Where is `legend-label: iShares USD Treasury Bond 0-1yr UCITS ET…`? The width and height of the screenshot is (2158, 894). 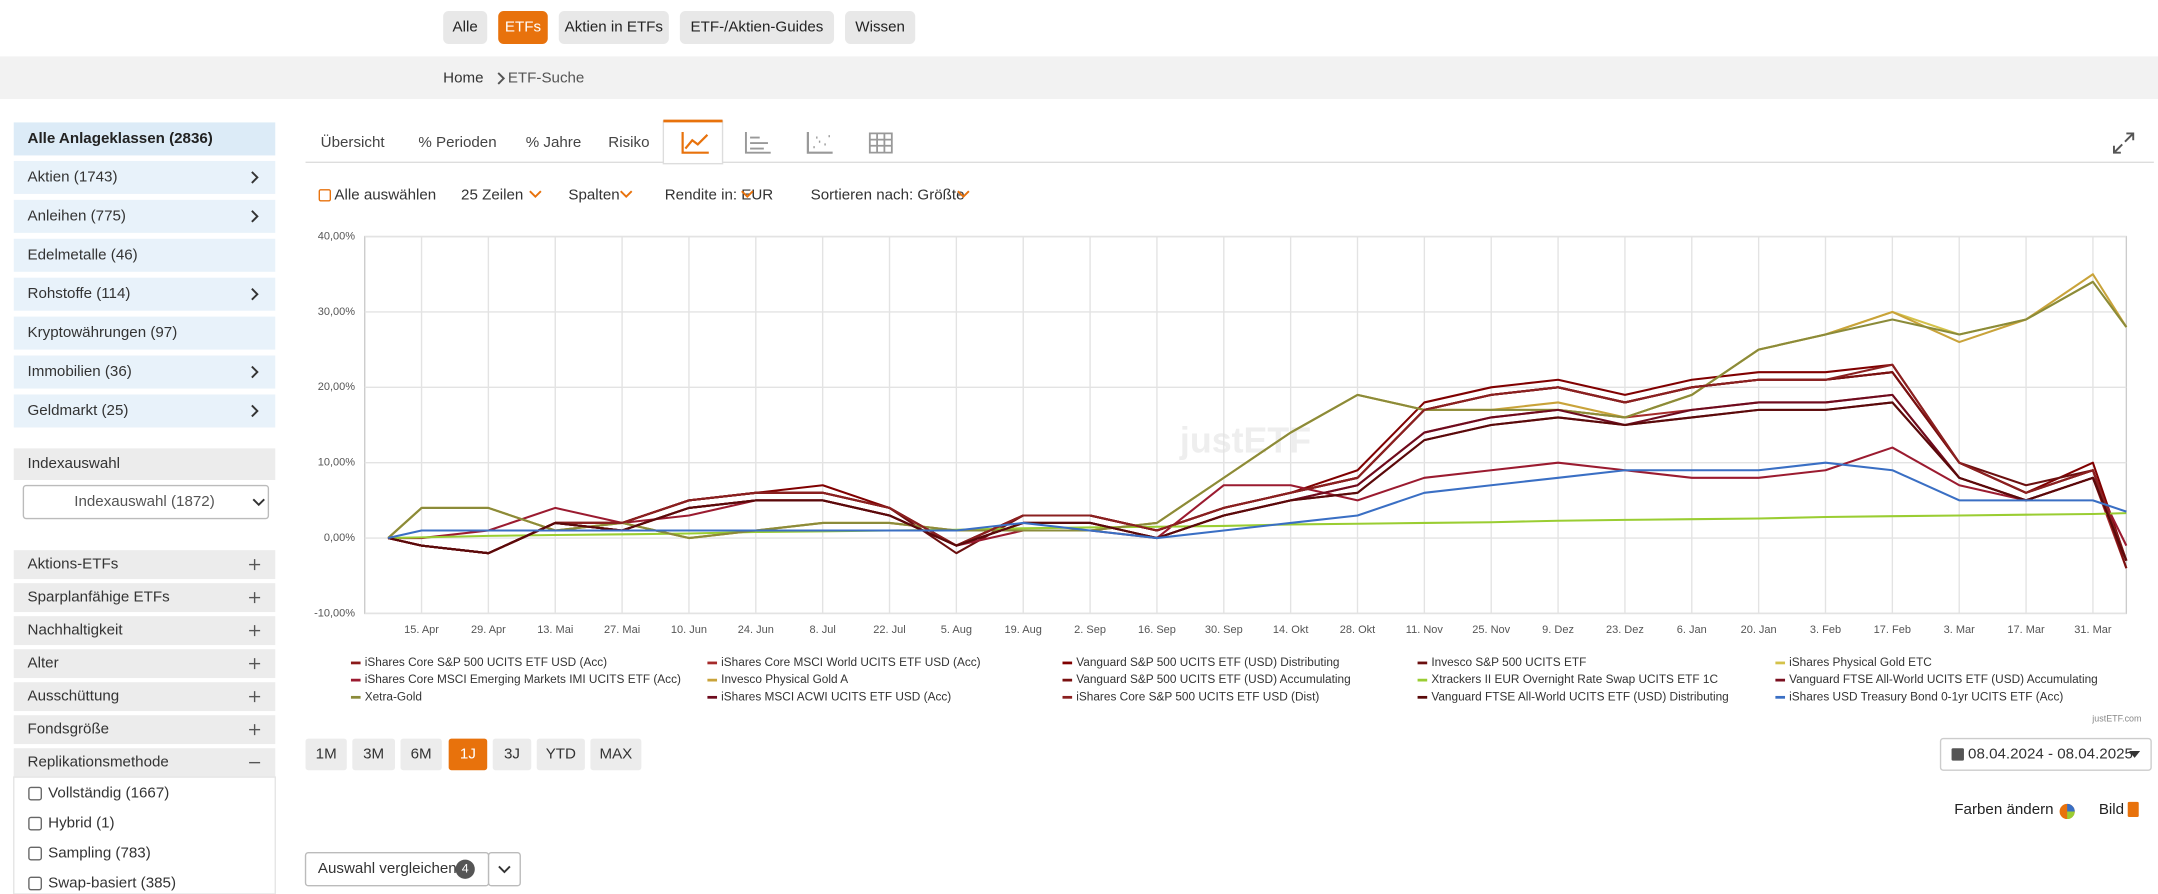 legend-label: iShares USD Treasury Bond 0-1yr UCITS ET… is located at coordinates (1926, 696).